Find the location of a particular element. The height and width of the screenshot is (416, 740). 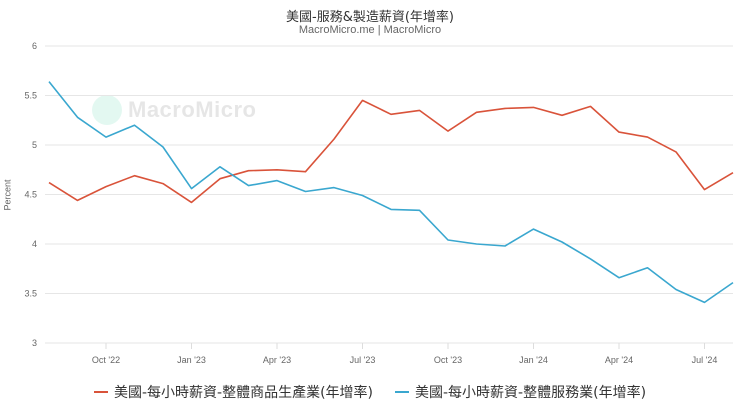

x-tick-label: Apr '23 is located at coordinates (277, 360).